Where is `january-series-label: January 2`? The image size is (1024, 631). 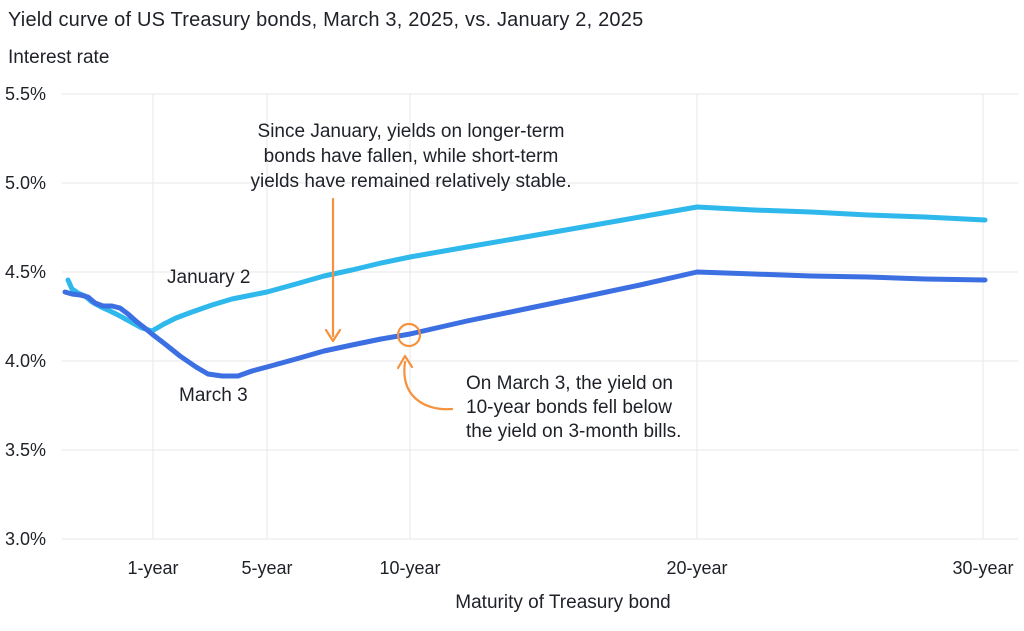 january-series-label: January 2 is located at coordinates (209, 277).